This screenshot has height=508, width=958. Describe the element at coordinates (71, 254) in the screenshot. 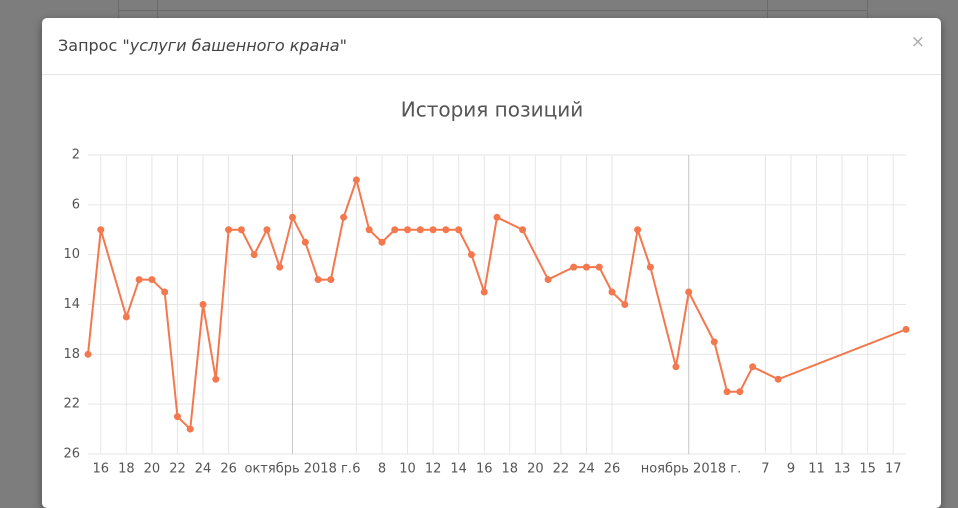

I see `y-tick-label: 10` at that location.